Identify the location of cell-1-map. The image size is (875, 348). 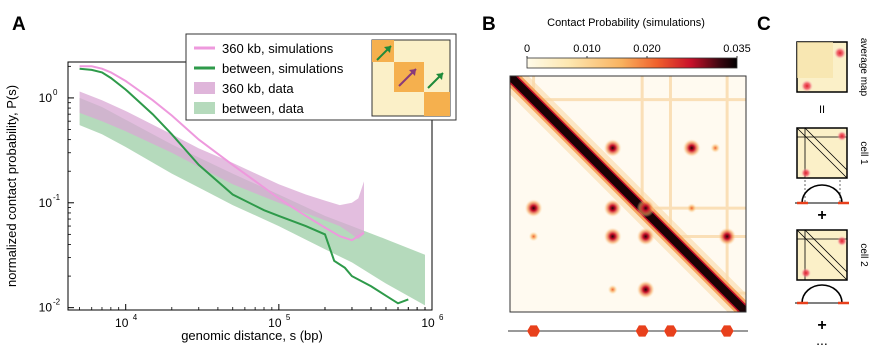
(822, 166).